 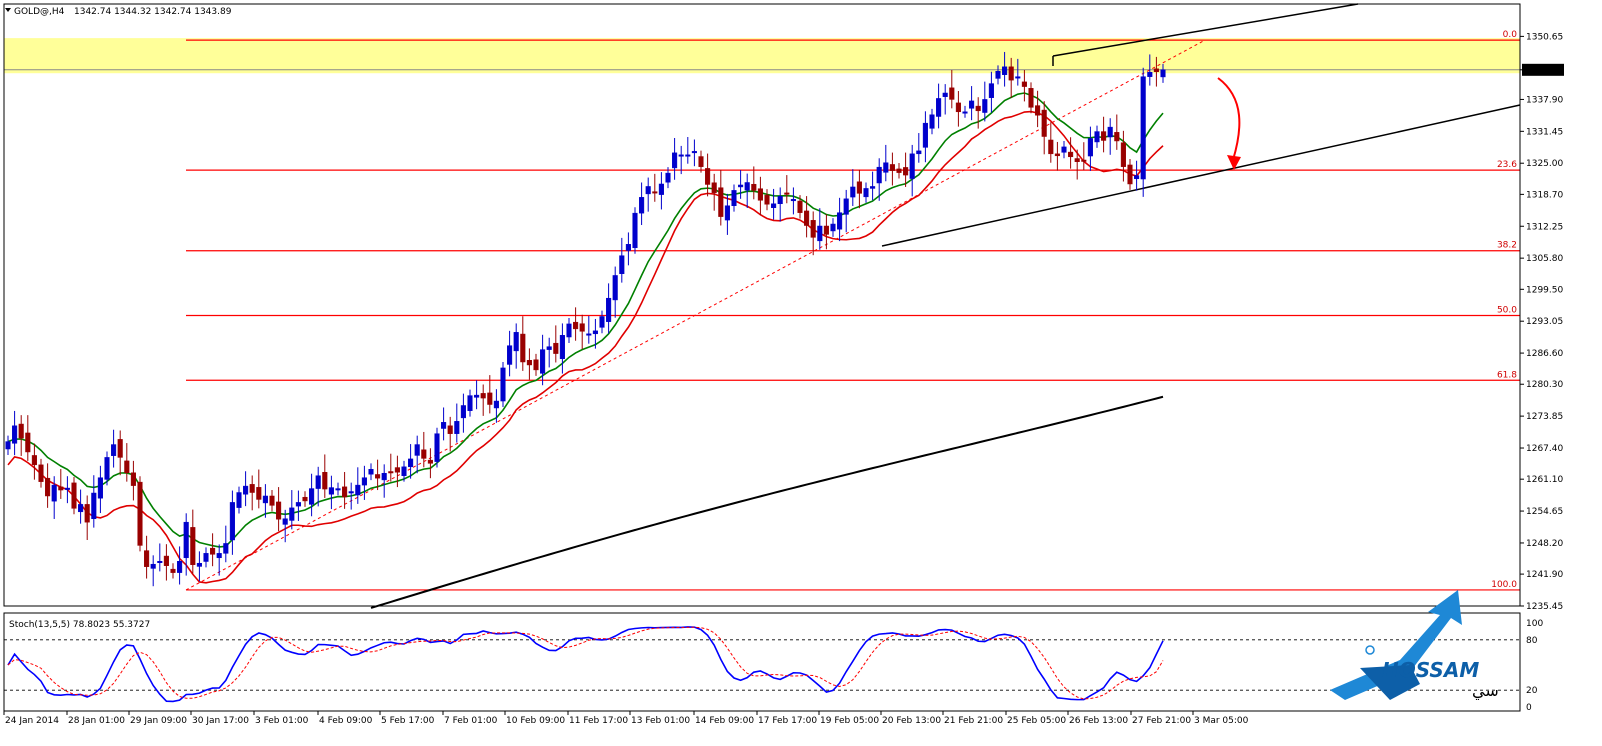 I want to click on time-label: 19 Feb 05:00, so click(x=849, y=721).